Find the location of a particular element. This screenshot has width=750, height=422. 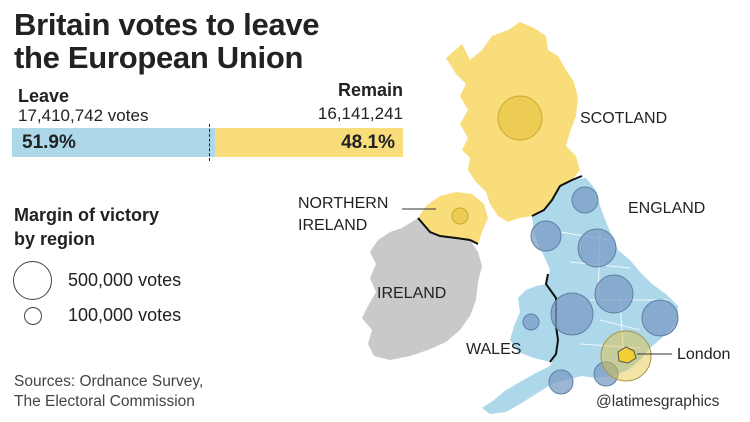

london-shape is located at coordinates (627, 355).